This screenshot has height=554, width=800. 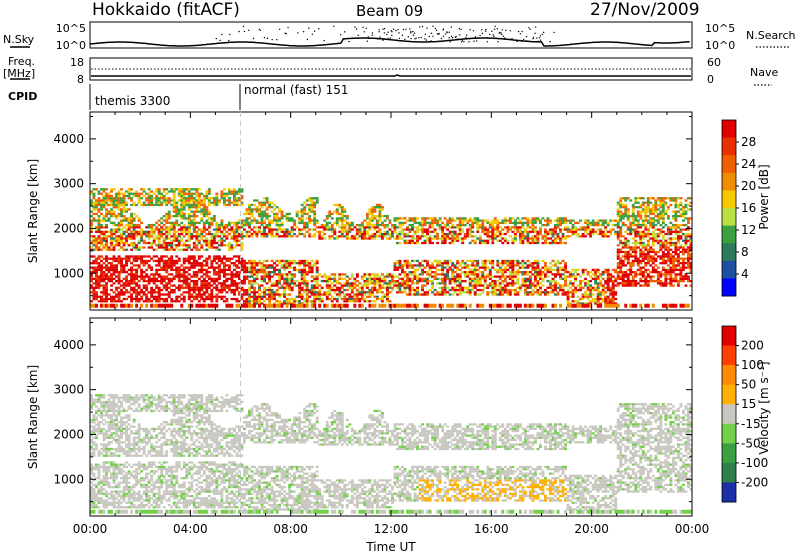 I want to click on n-search-point, so click(x=447, y=32).